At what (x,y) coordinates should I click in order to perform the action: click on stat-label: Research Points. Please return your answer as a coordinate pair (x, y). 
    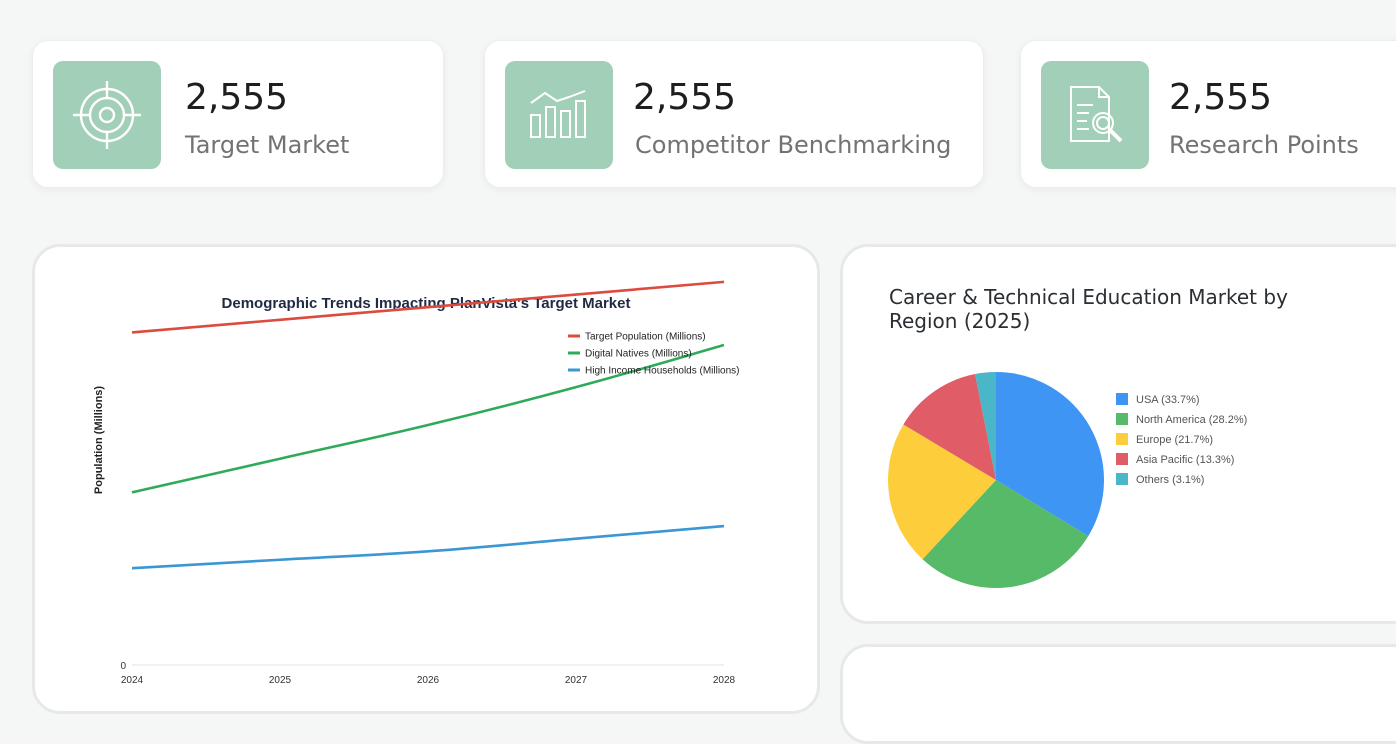
    Looking at the image, I should click on (1264, 145).